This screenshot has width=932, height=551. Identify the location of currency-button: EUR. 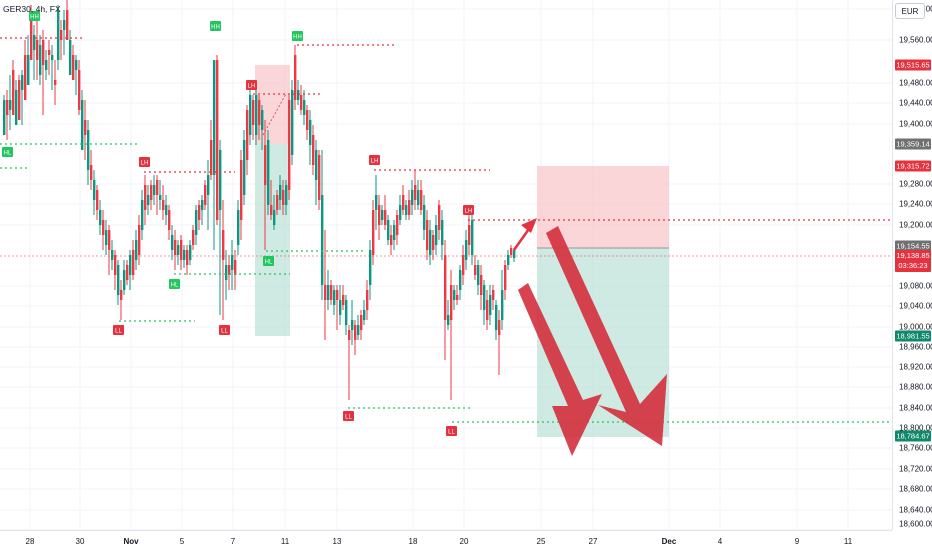
(910, 11).